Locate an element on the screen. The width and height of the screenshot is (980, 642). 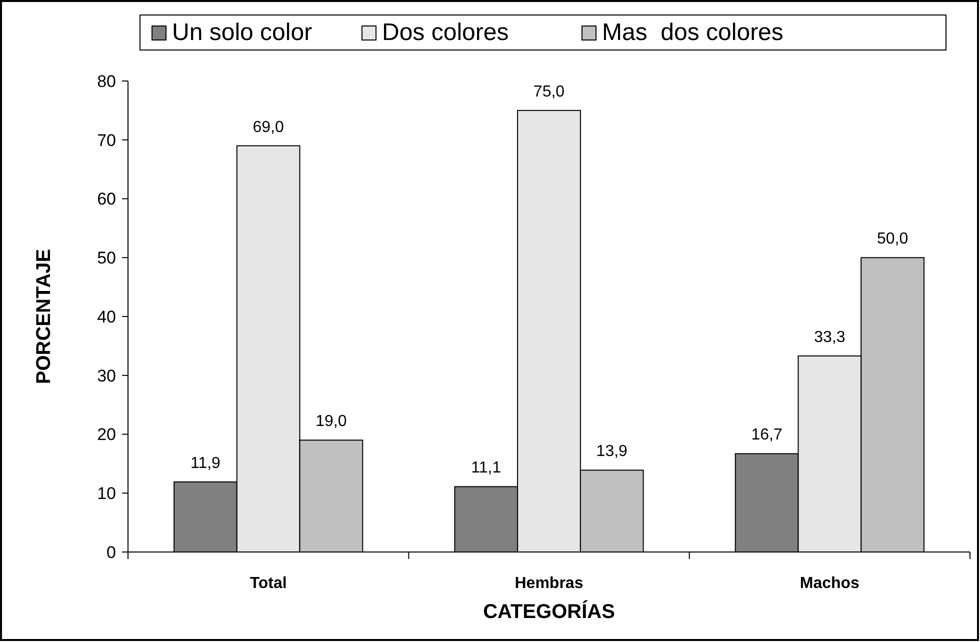
y-tick-label: 30 is located at coordinates (106, 376).